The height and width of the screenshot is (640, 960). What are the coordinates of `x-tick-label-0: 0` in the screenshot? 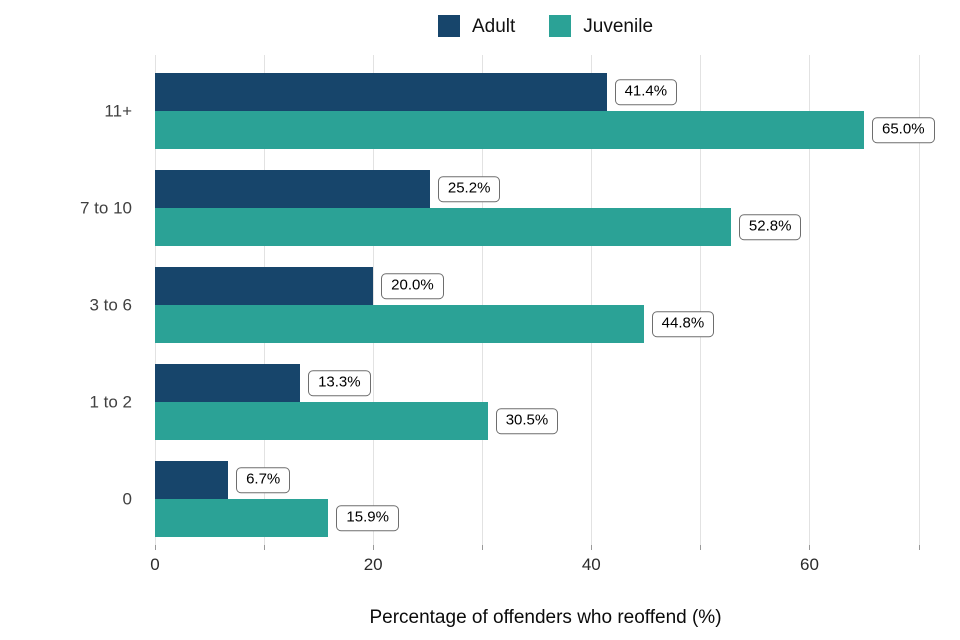 It's located at (155, 564).